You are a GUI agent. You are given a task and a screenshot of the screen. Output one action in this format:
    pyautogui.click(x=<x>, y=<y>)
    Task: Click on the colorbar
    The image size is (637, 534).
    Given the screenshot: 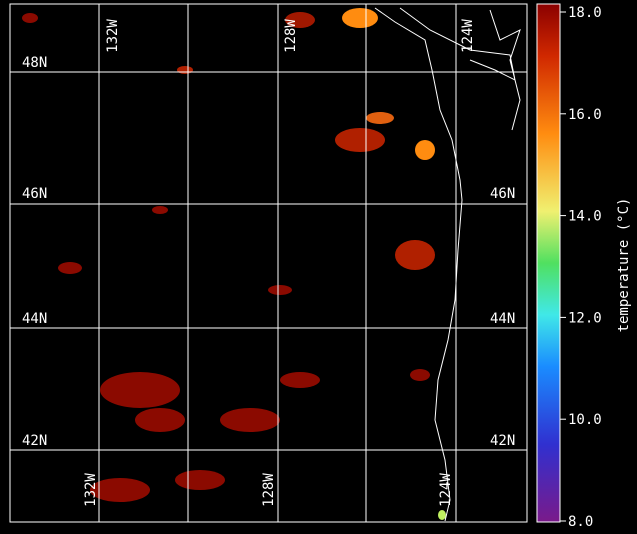 What is the action you would take?
    pyautogui.click(x=548, y=263)
    